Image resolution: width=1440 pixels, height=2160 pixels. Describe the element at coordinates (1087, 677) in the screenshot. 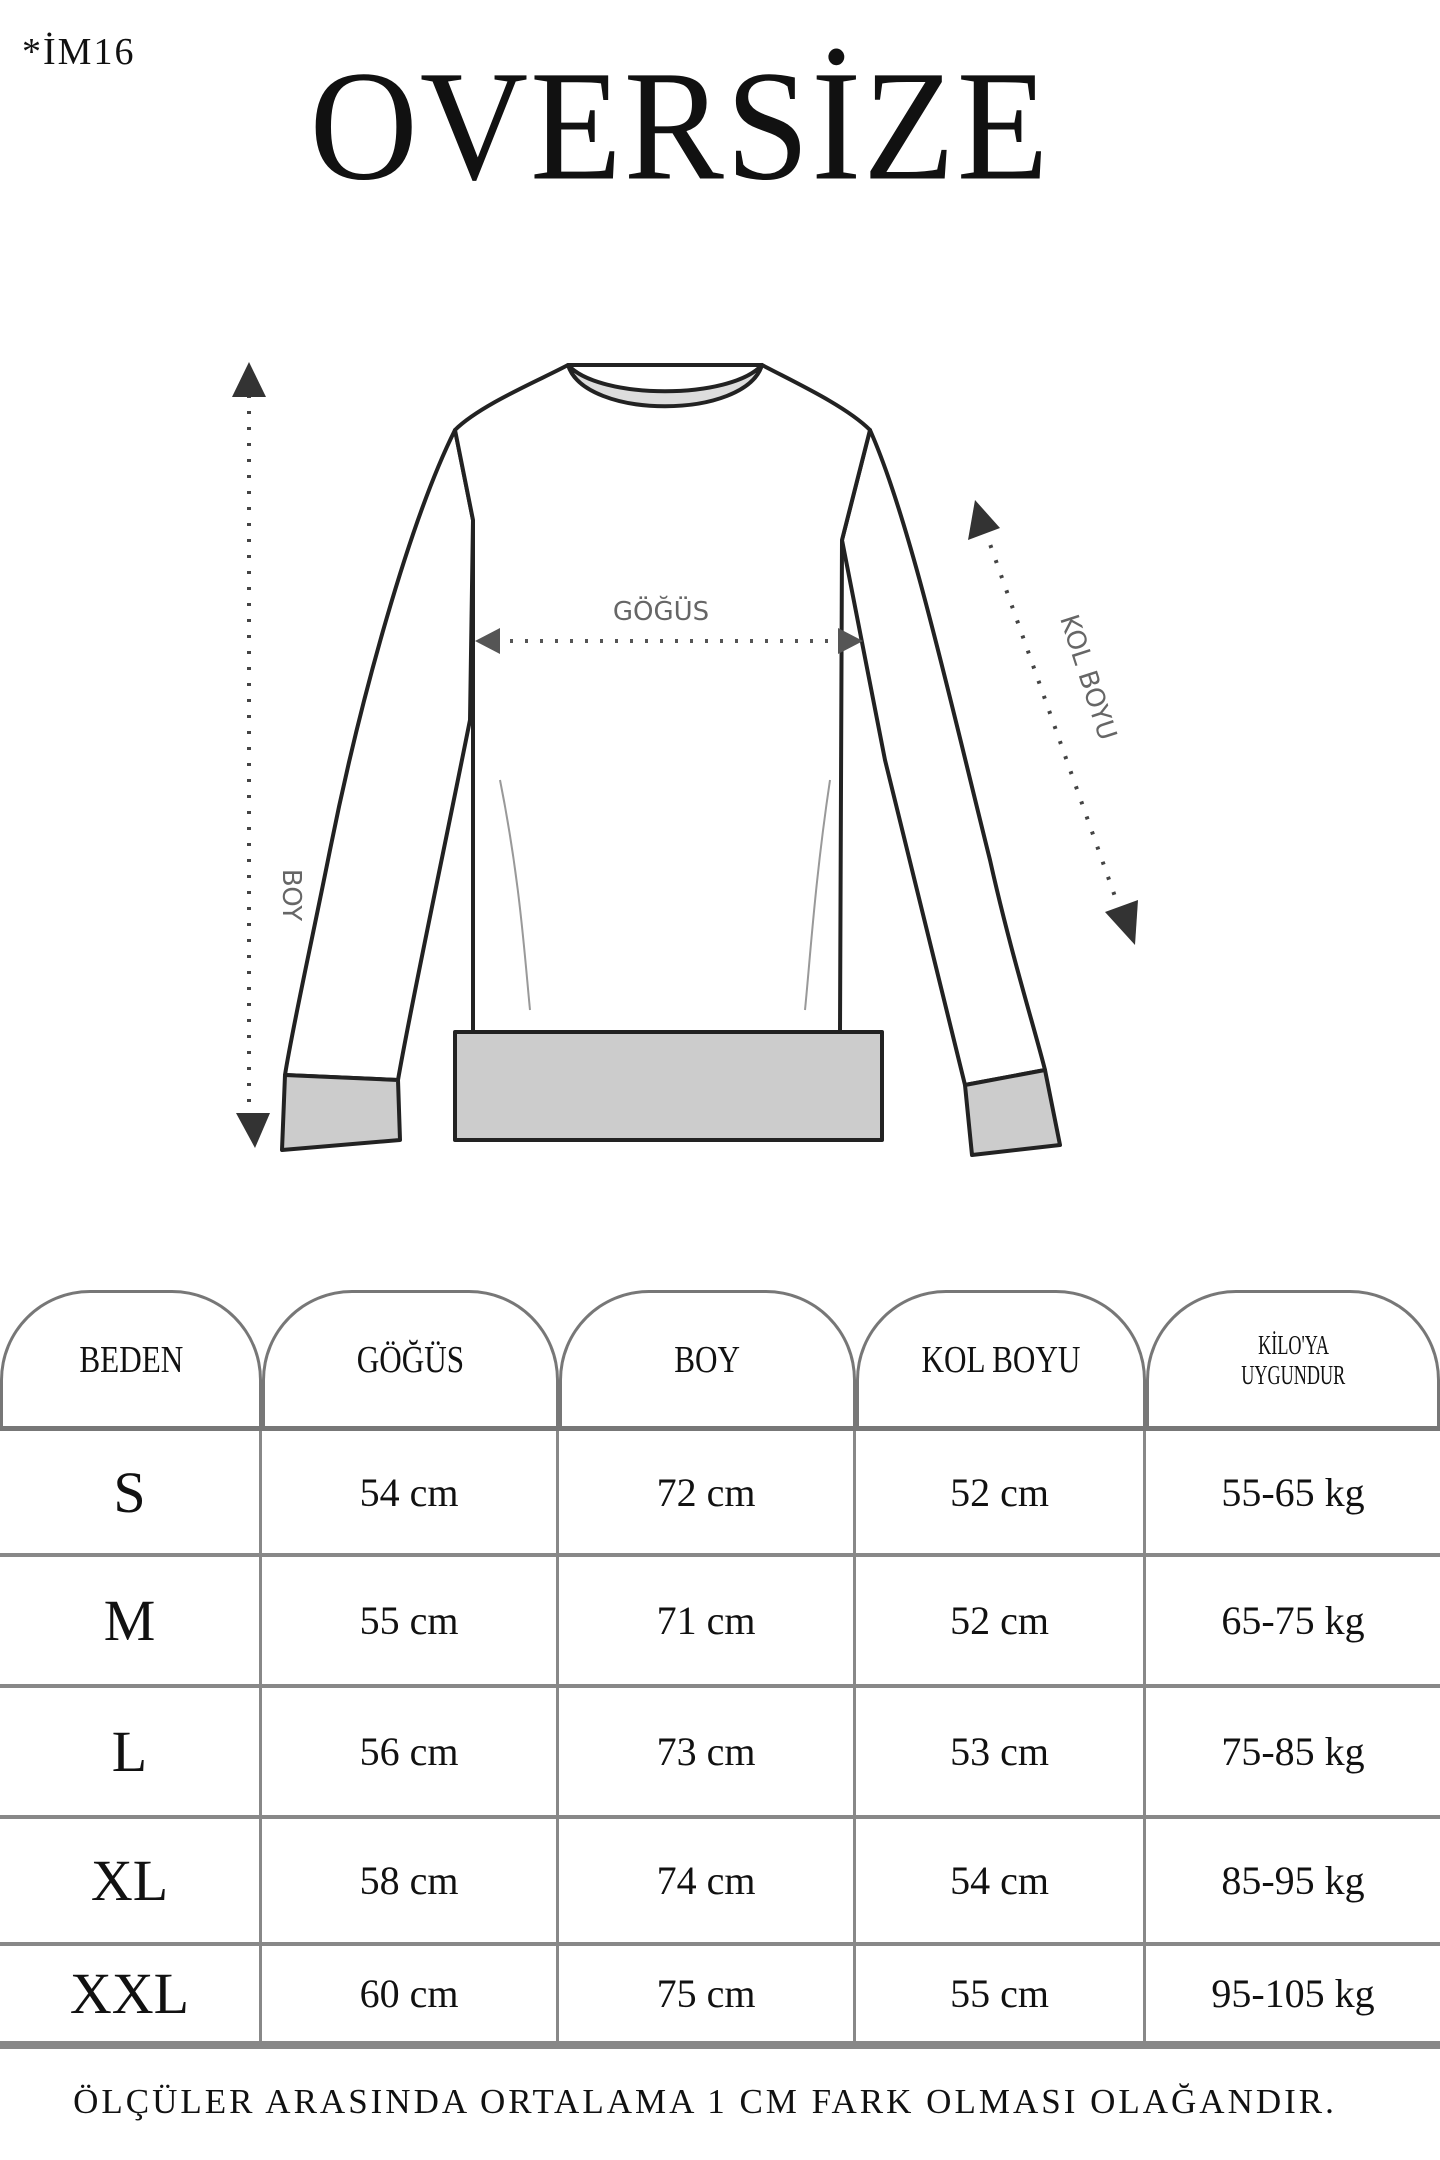

I see `sleeve-label: KOL BOYU` at that location.